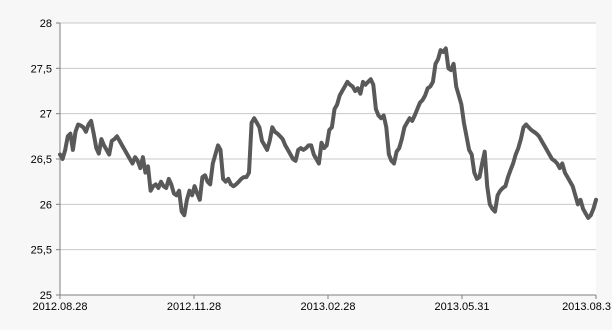 Image resolution: width=612 pixels, height=330 pixels. What do you see at coordinates (194, 307) in the screenshot?
I see `x-tick-label: 2012.11.28` at bounding box center [194, 307].